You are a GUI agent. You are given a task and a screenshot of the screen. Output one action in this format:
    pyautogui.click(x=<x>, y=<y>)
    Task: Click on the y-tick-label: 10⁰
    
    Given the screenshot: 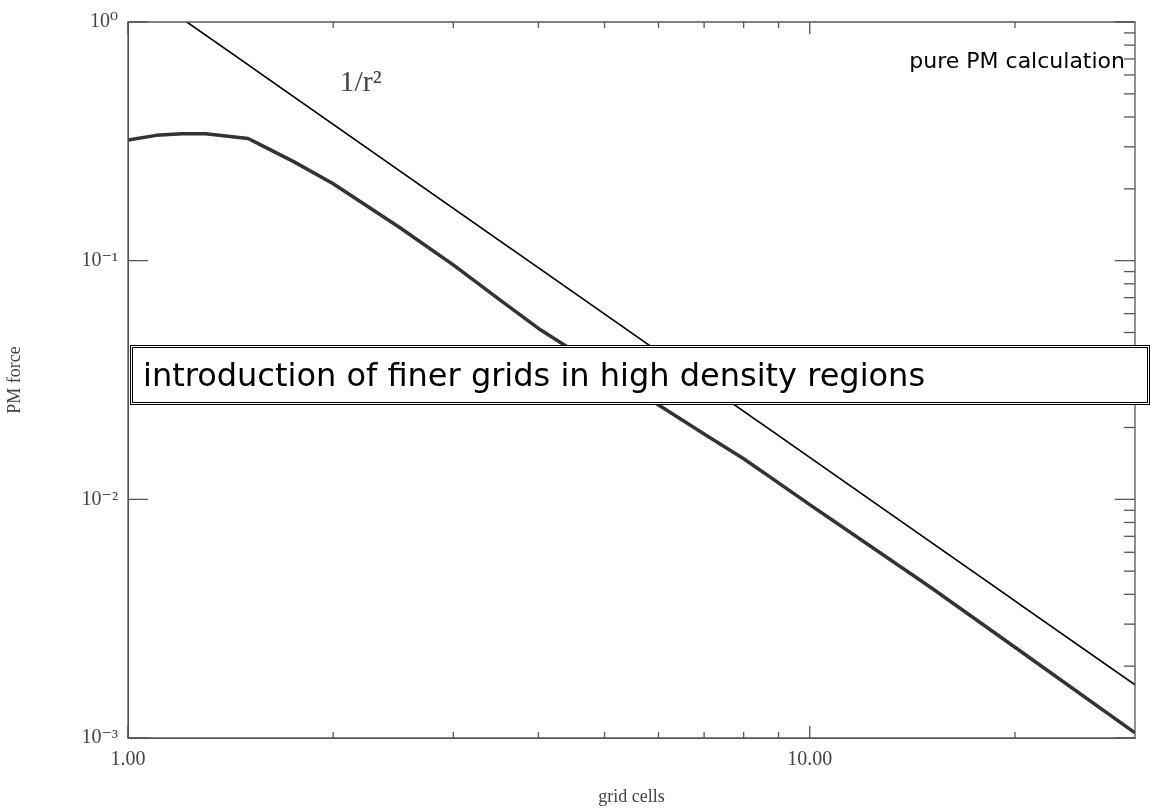 What is the action you would take?
    pyautogui.click(x=103, y=20)
    